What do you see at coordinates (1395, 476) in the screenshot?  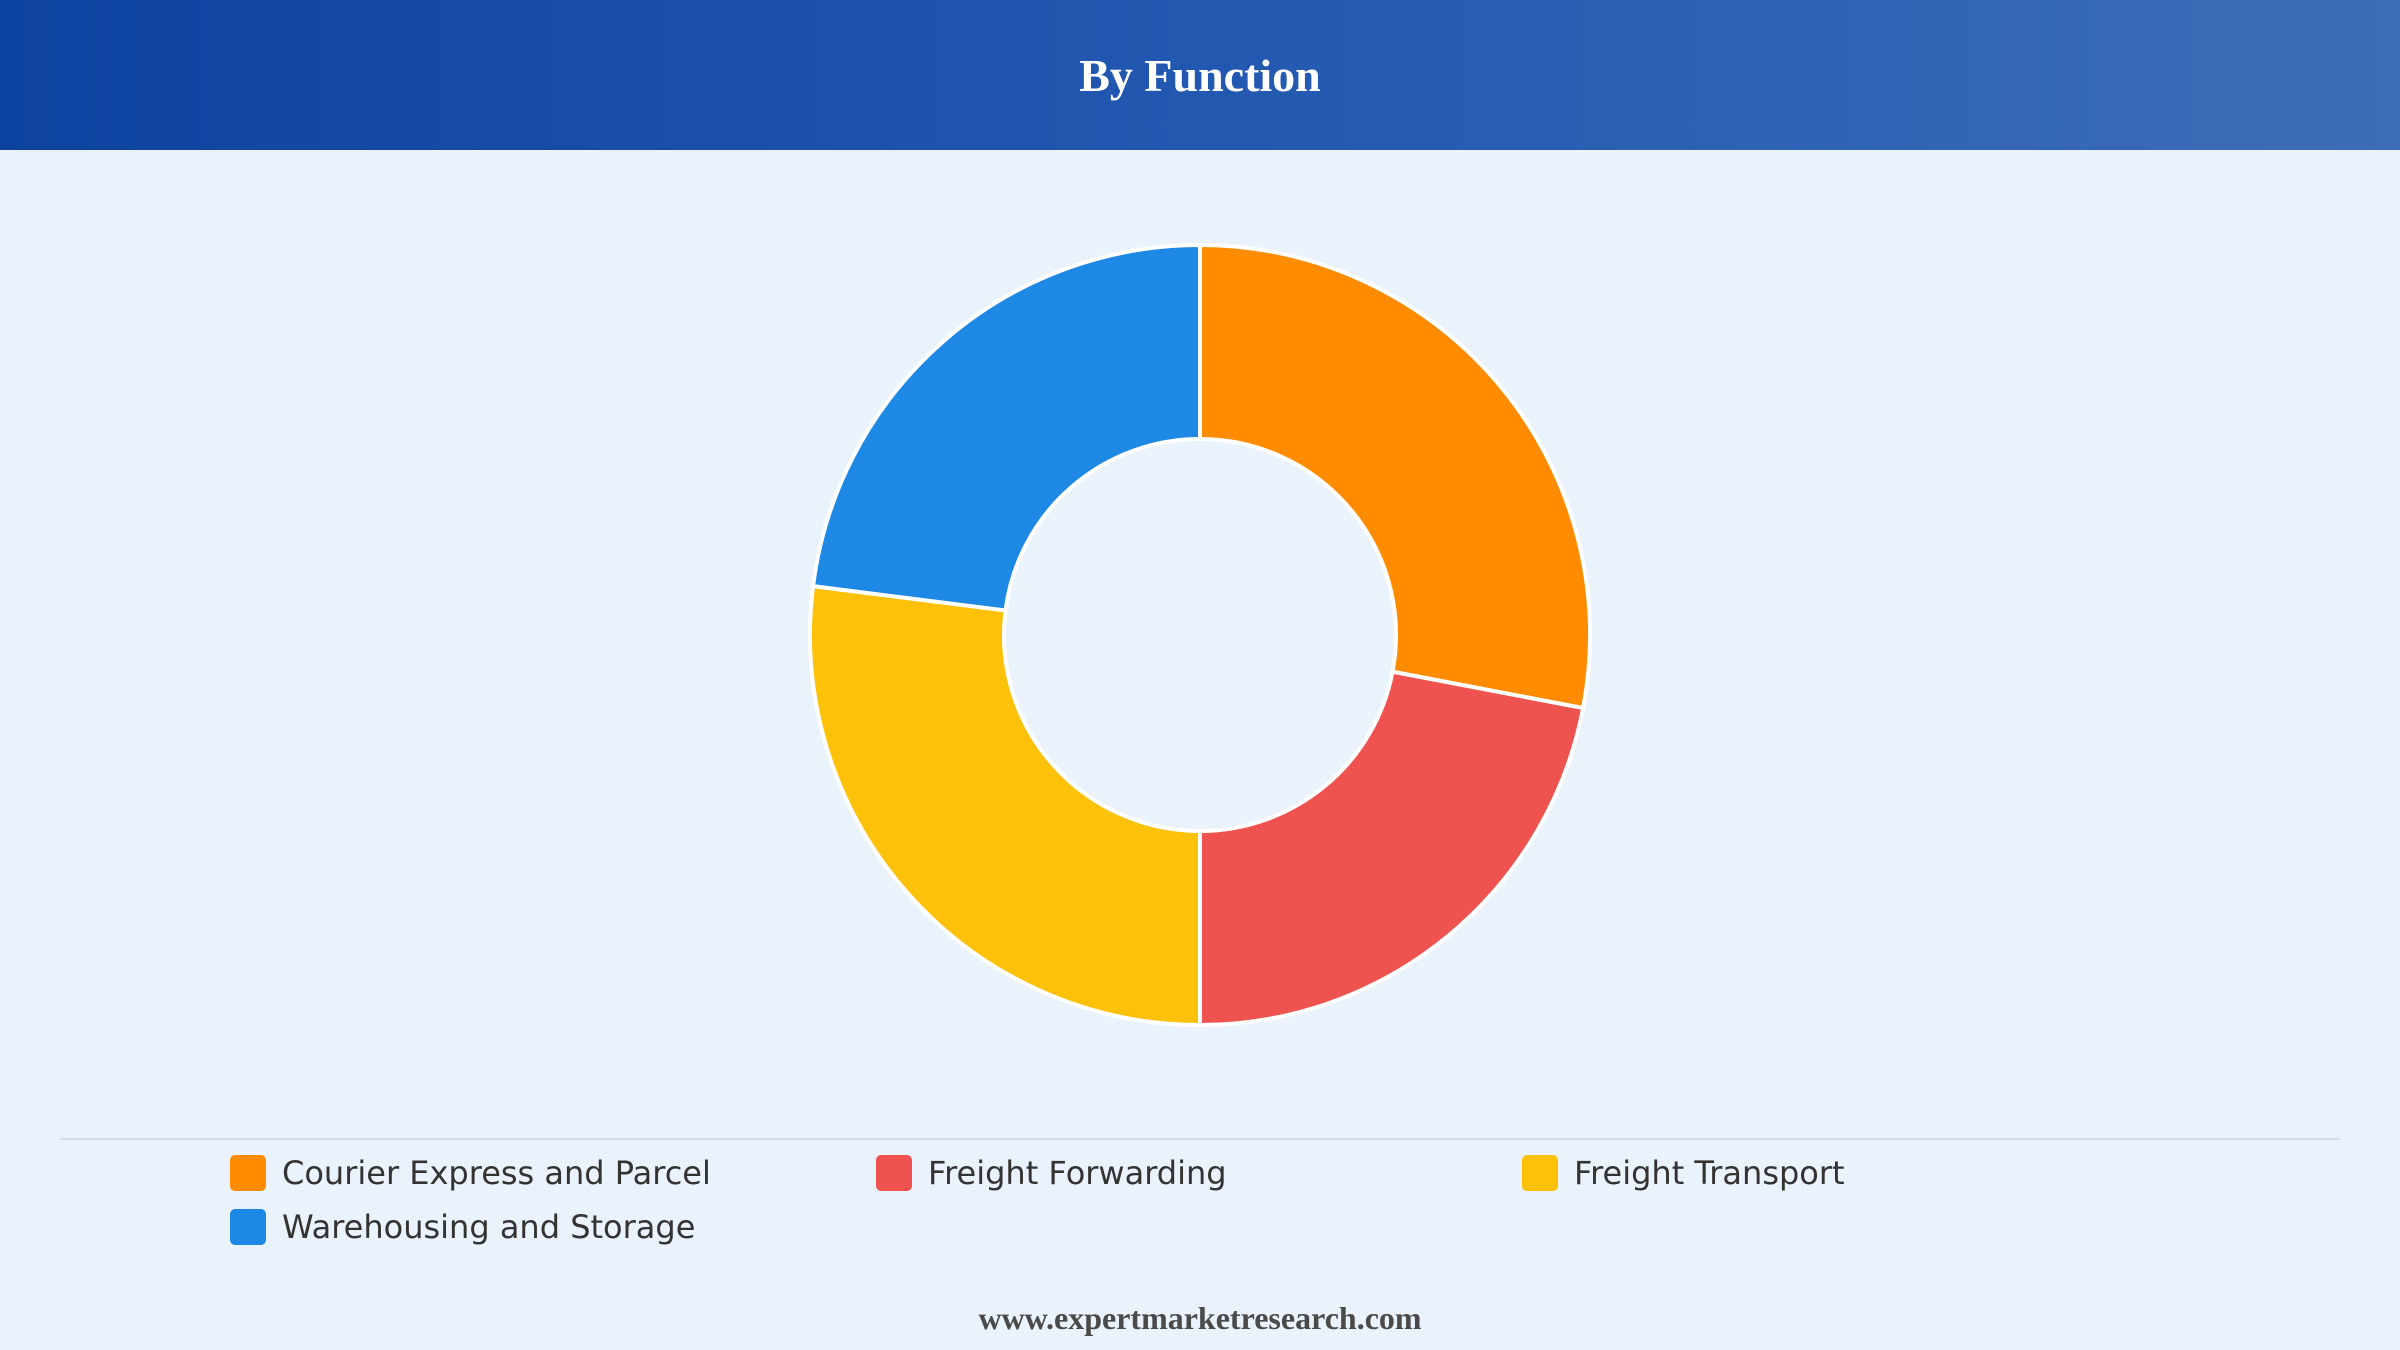 I see `donut-slice-courier-express-and-parcel` at bounding box center [1395, 476].